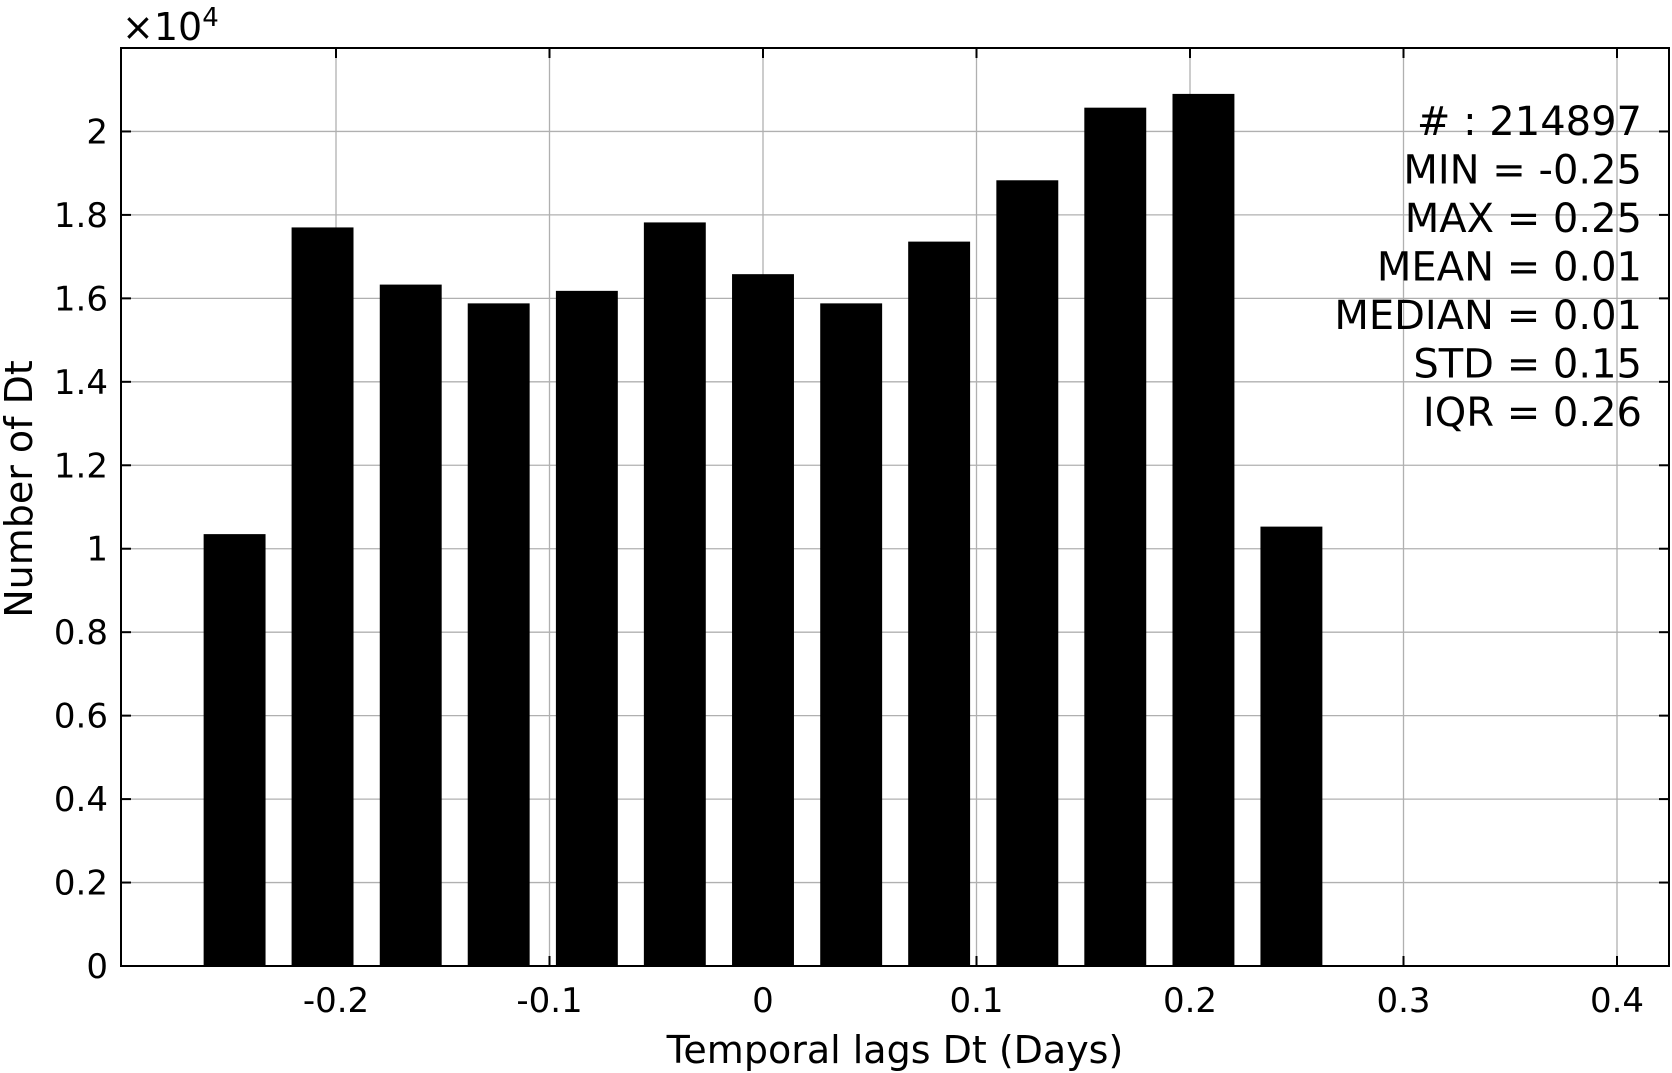 This screenshot has height=1073, width=1672. I want to click on x-tick-label-6: 0.4, so click(1617, 1001).